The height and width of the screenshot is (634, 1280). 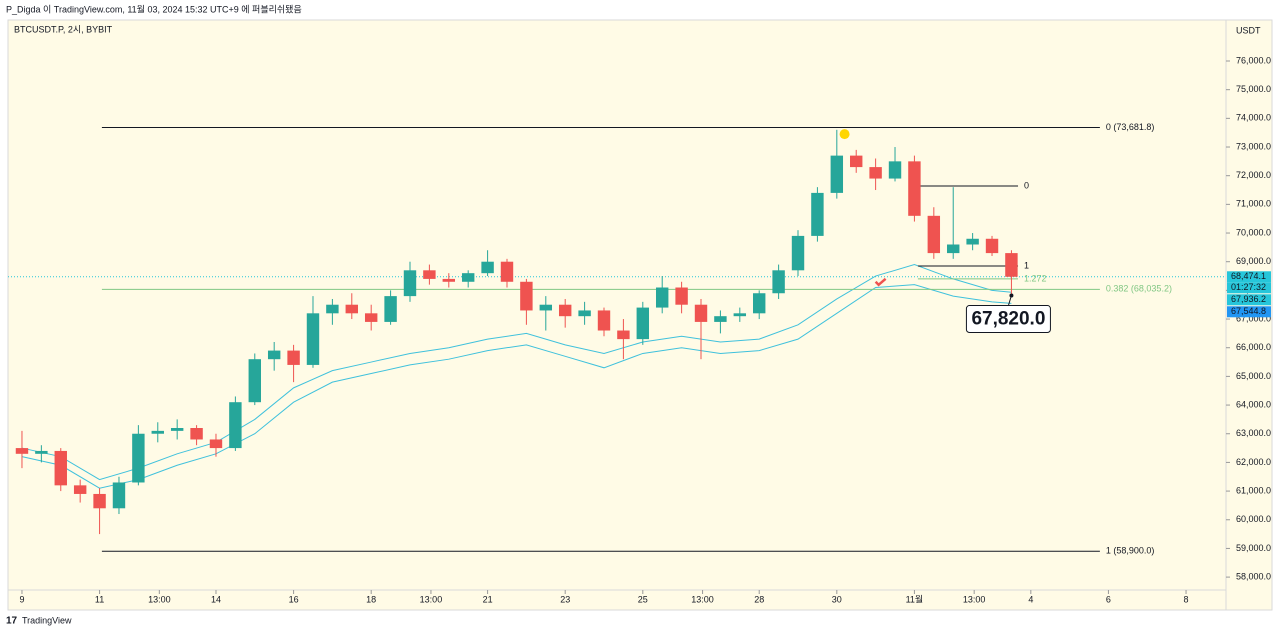 I want to click on level-label: 1.272, so click(x=1035, y=278).